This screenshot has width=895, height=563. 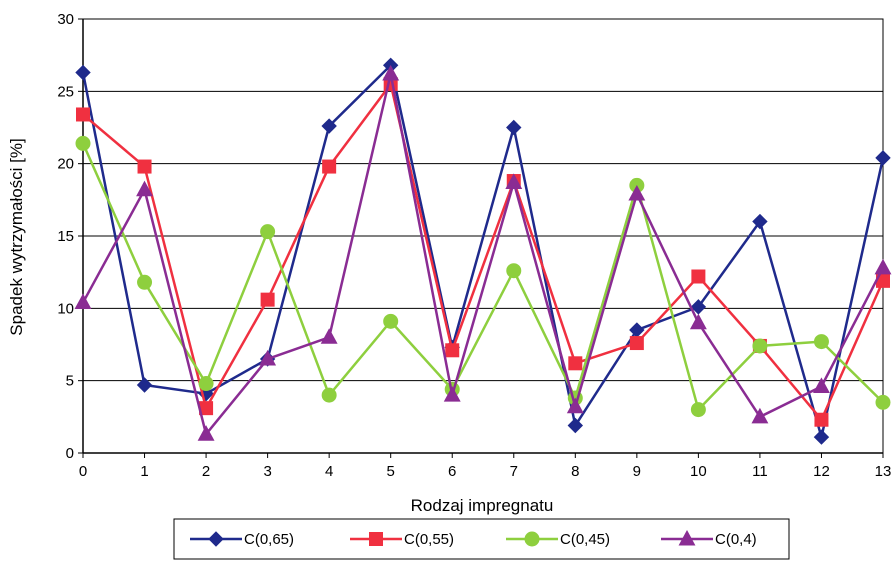 What do you see at coordinates (65, 19) in the screenshot?
I see `y-tick-label: 30` at bounding box center [65, 19].